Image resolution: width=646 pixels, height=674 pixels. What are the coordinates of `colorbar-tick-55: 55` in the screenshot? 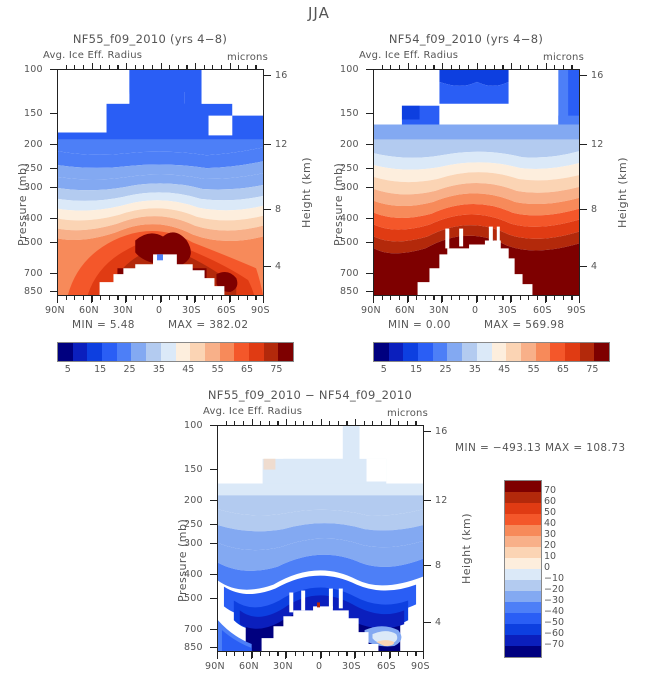 It's located at (217, 369).